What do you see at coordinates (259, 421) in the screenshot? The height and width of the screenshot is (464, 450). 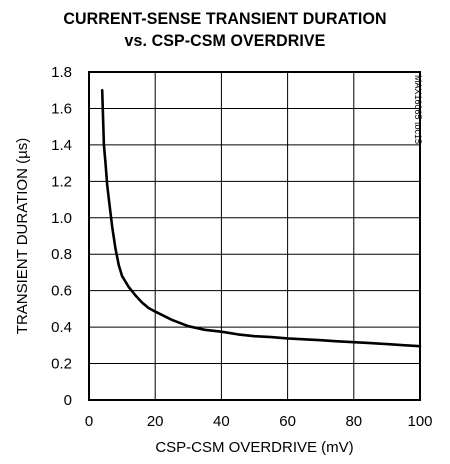 I see `x-tick-labels: 0 20 40 60 80 100` at bounding box center [259, 421].